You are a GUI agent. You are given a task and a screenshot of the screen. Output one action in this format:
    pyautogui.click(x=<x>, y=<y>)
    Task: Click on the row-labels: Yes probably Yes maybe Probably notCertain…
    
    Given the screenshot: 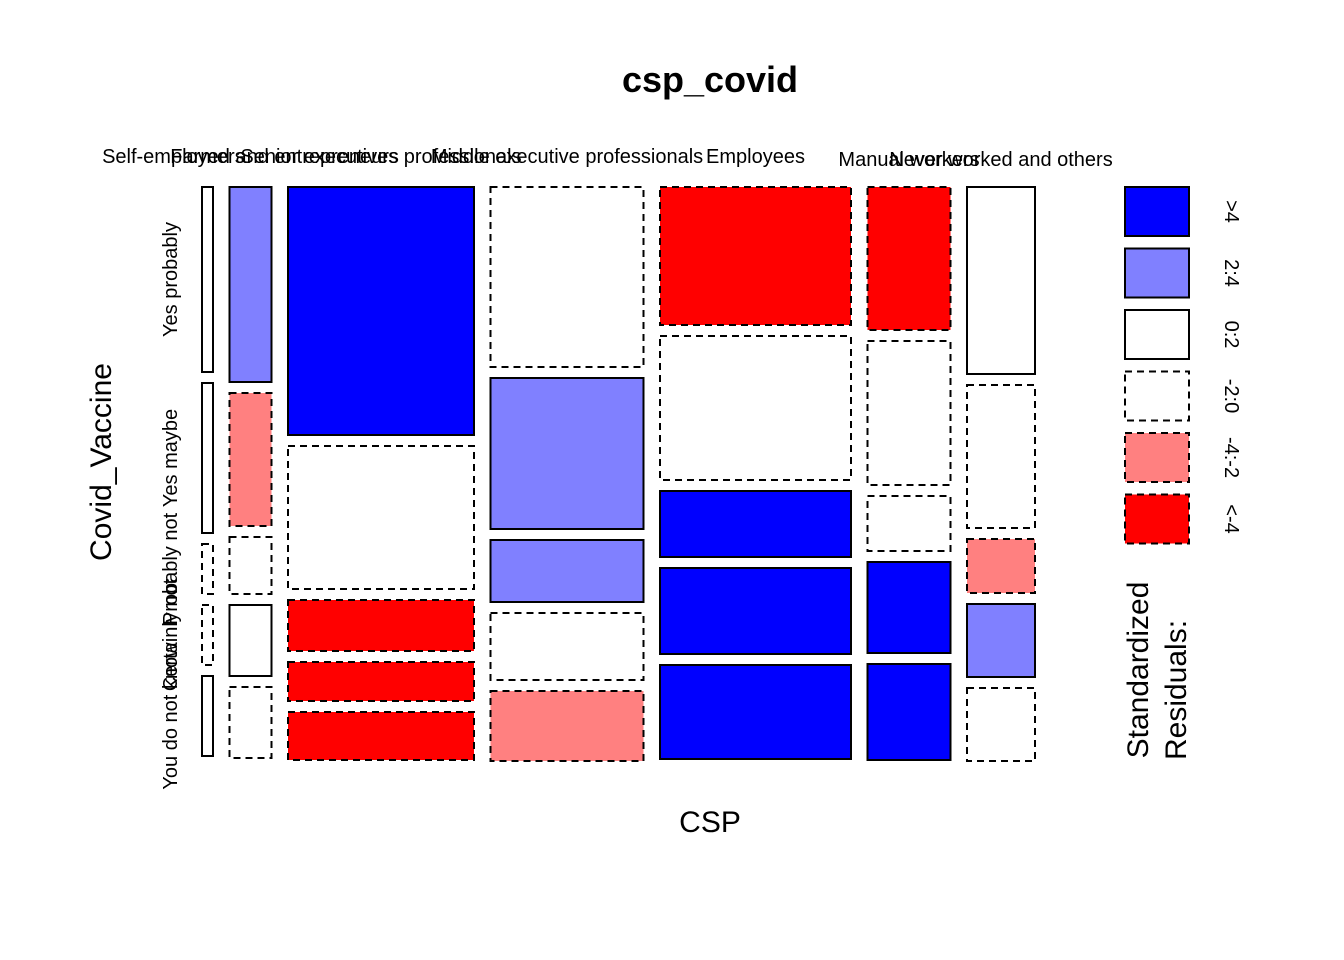 What is the action you would take?
    pyautogui.click(x=171, y=506)
    